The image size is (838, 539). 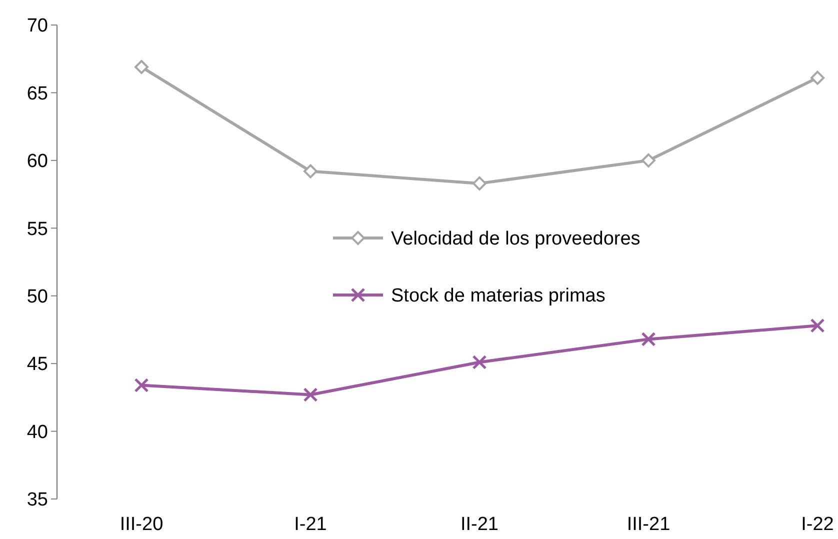 What do you see at coordinates (37, 432) in the screenshot?
I see `y-tick-label: 40` at bounding box center [37, 432].